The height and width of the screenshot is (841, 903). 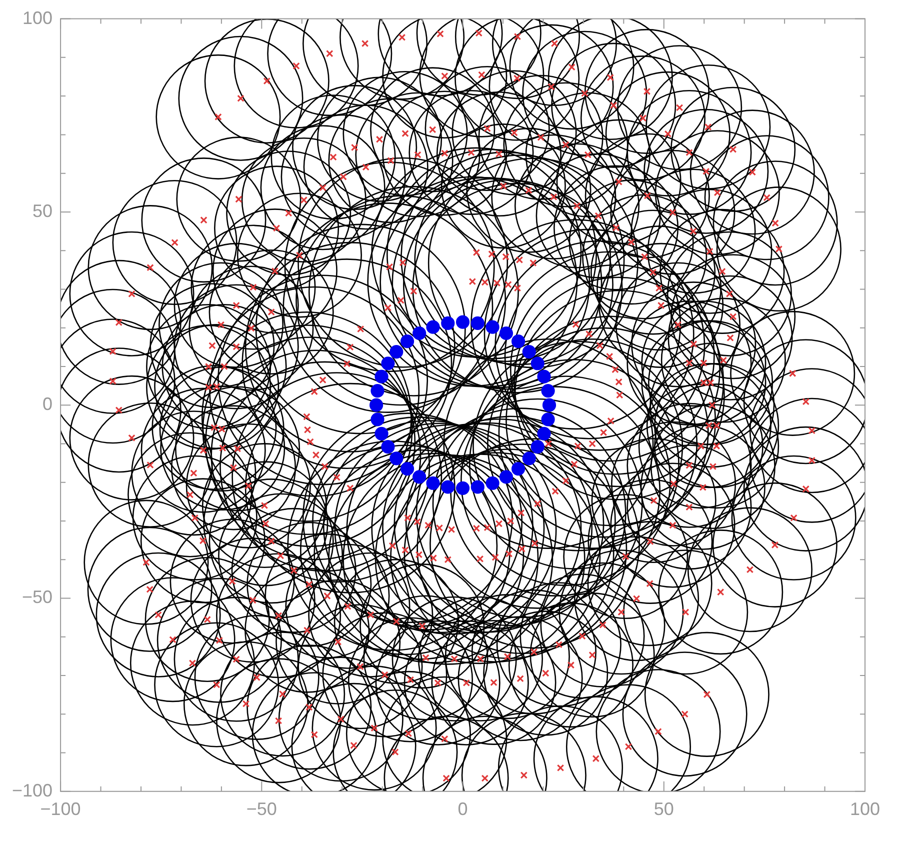 What do you see at coordinates (664, 809) in the screenshot?
I see `x-tick-label: 50` at bounding box center [664, 809].